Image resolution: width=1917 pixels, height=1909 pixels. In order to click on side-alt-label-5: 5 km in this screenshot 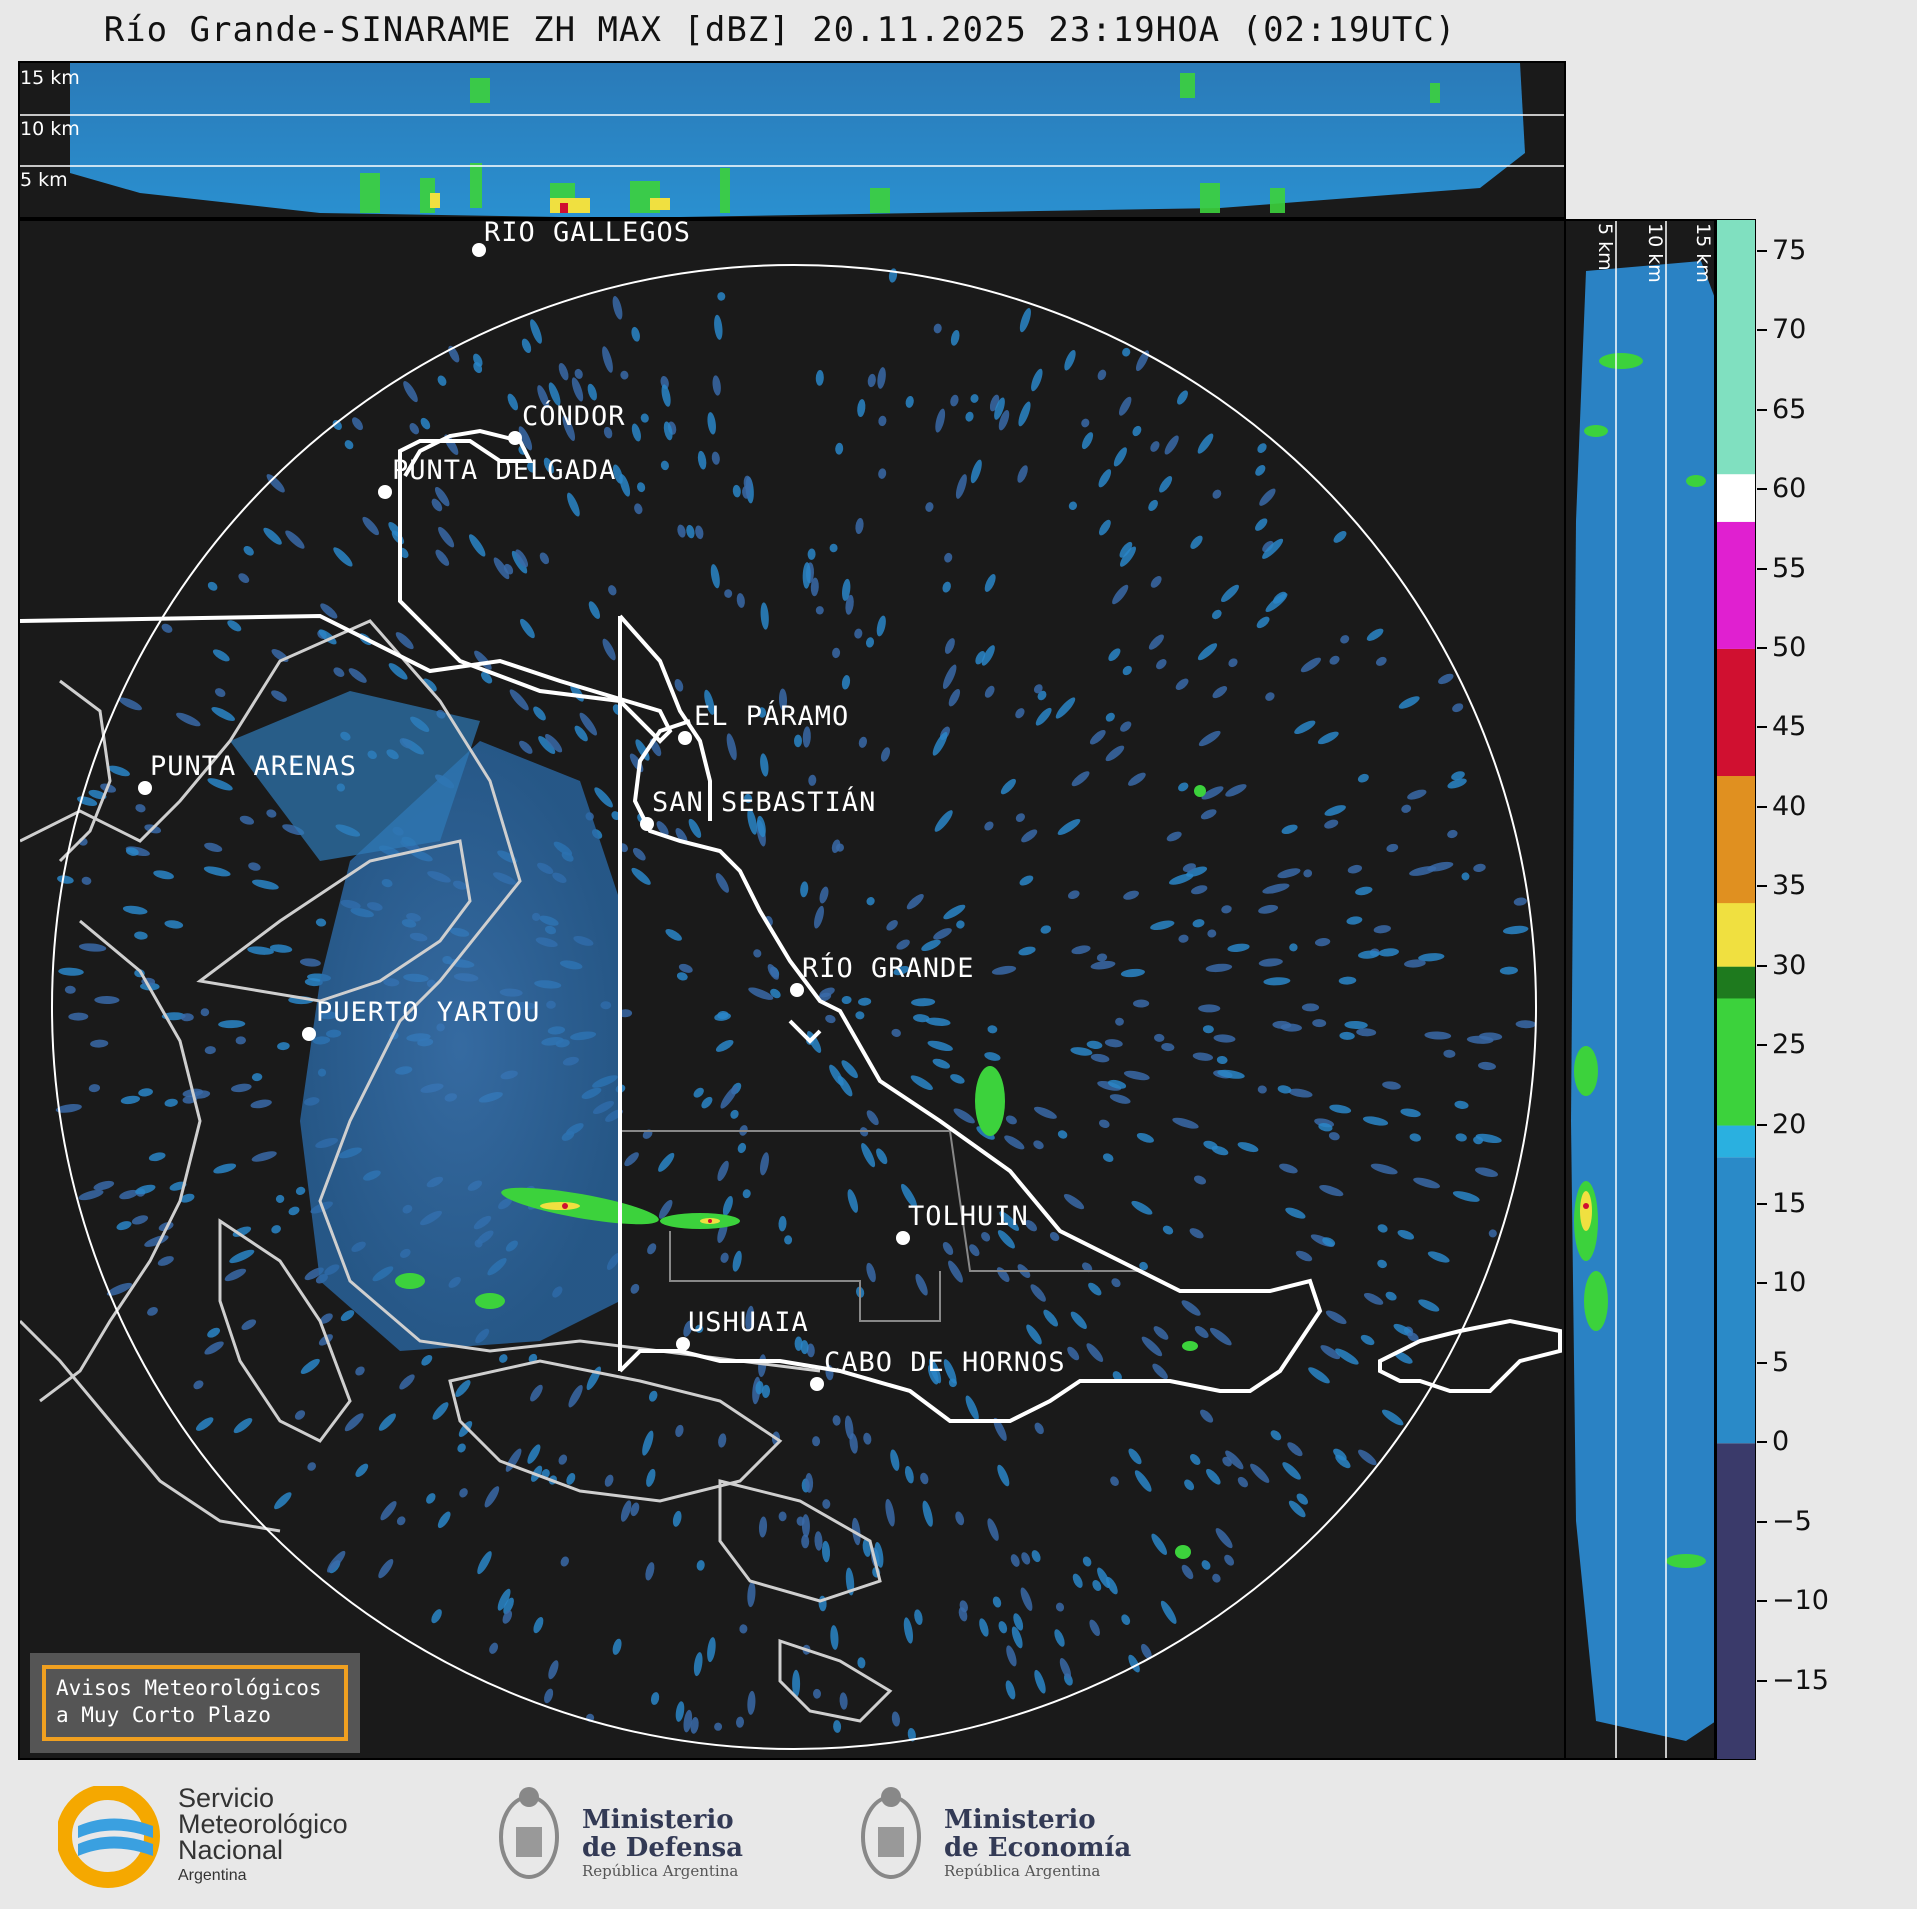, I will do `click(1605, 247)`.